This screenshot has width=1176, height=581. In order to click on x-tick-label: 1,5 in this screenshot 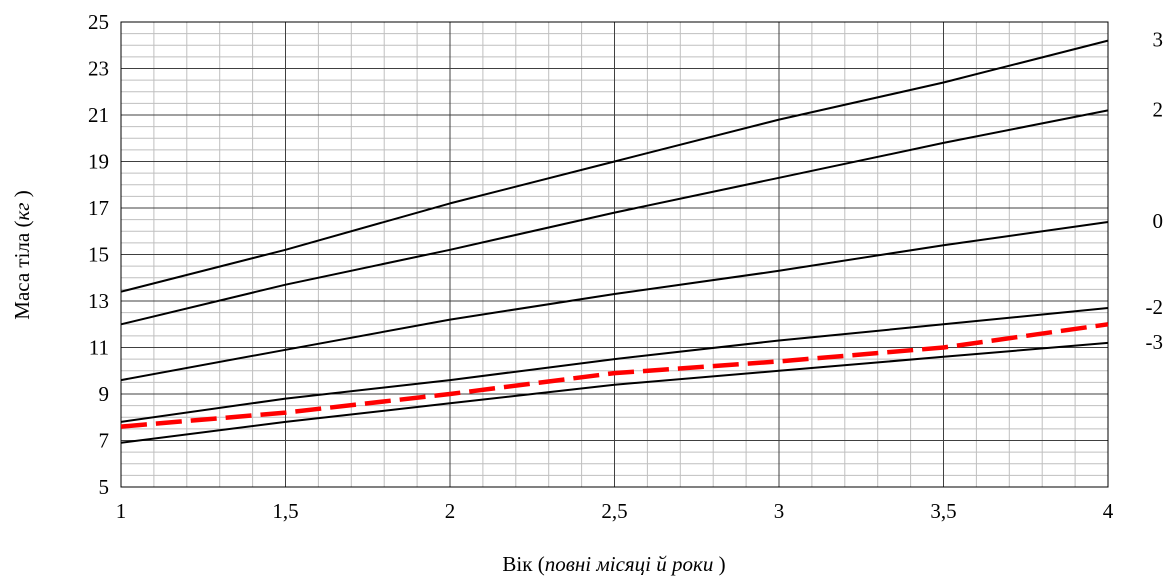, I will do `click(285, 511)`.